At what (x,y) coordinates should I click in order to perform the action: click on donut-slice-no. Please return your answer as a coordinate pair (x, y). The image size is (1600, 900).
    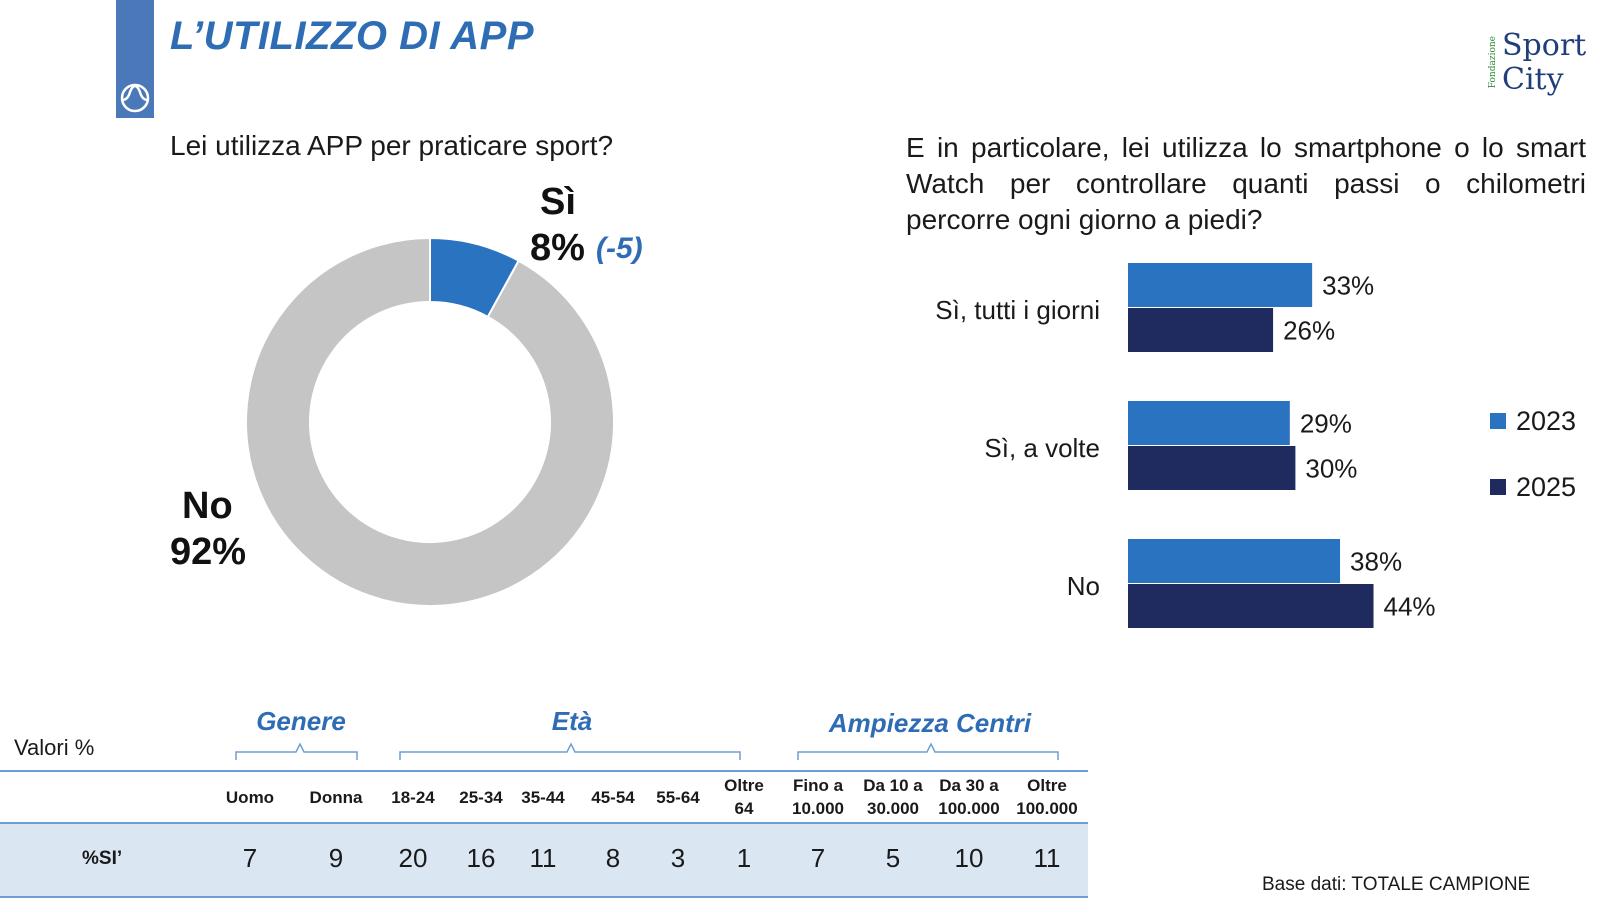
    Looking at the image, I should click on (430, 421).